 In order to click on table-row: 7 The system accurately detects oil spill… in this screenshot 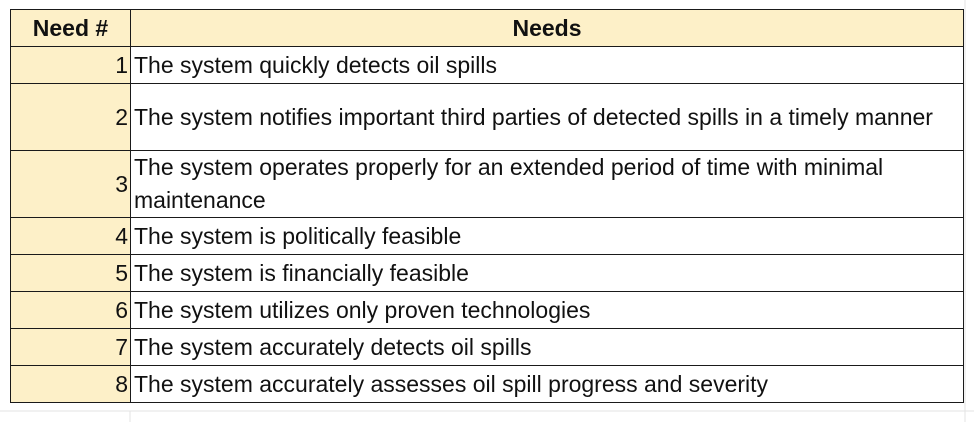, I will do `click(487, 347)`.